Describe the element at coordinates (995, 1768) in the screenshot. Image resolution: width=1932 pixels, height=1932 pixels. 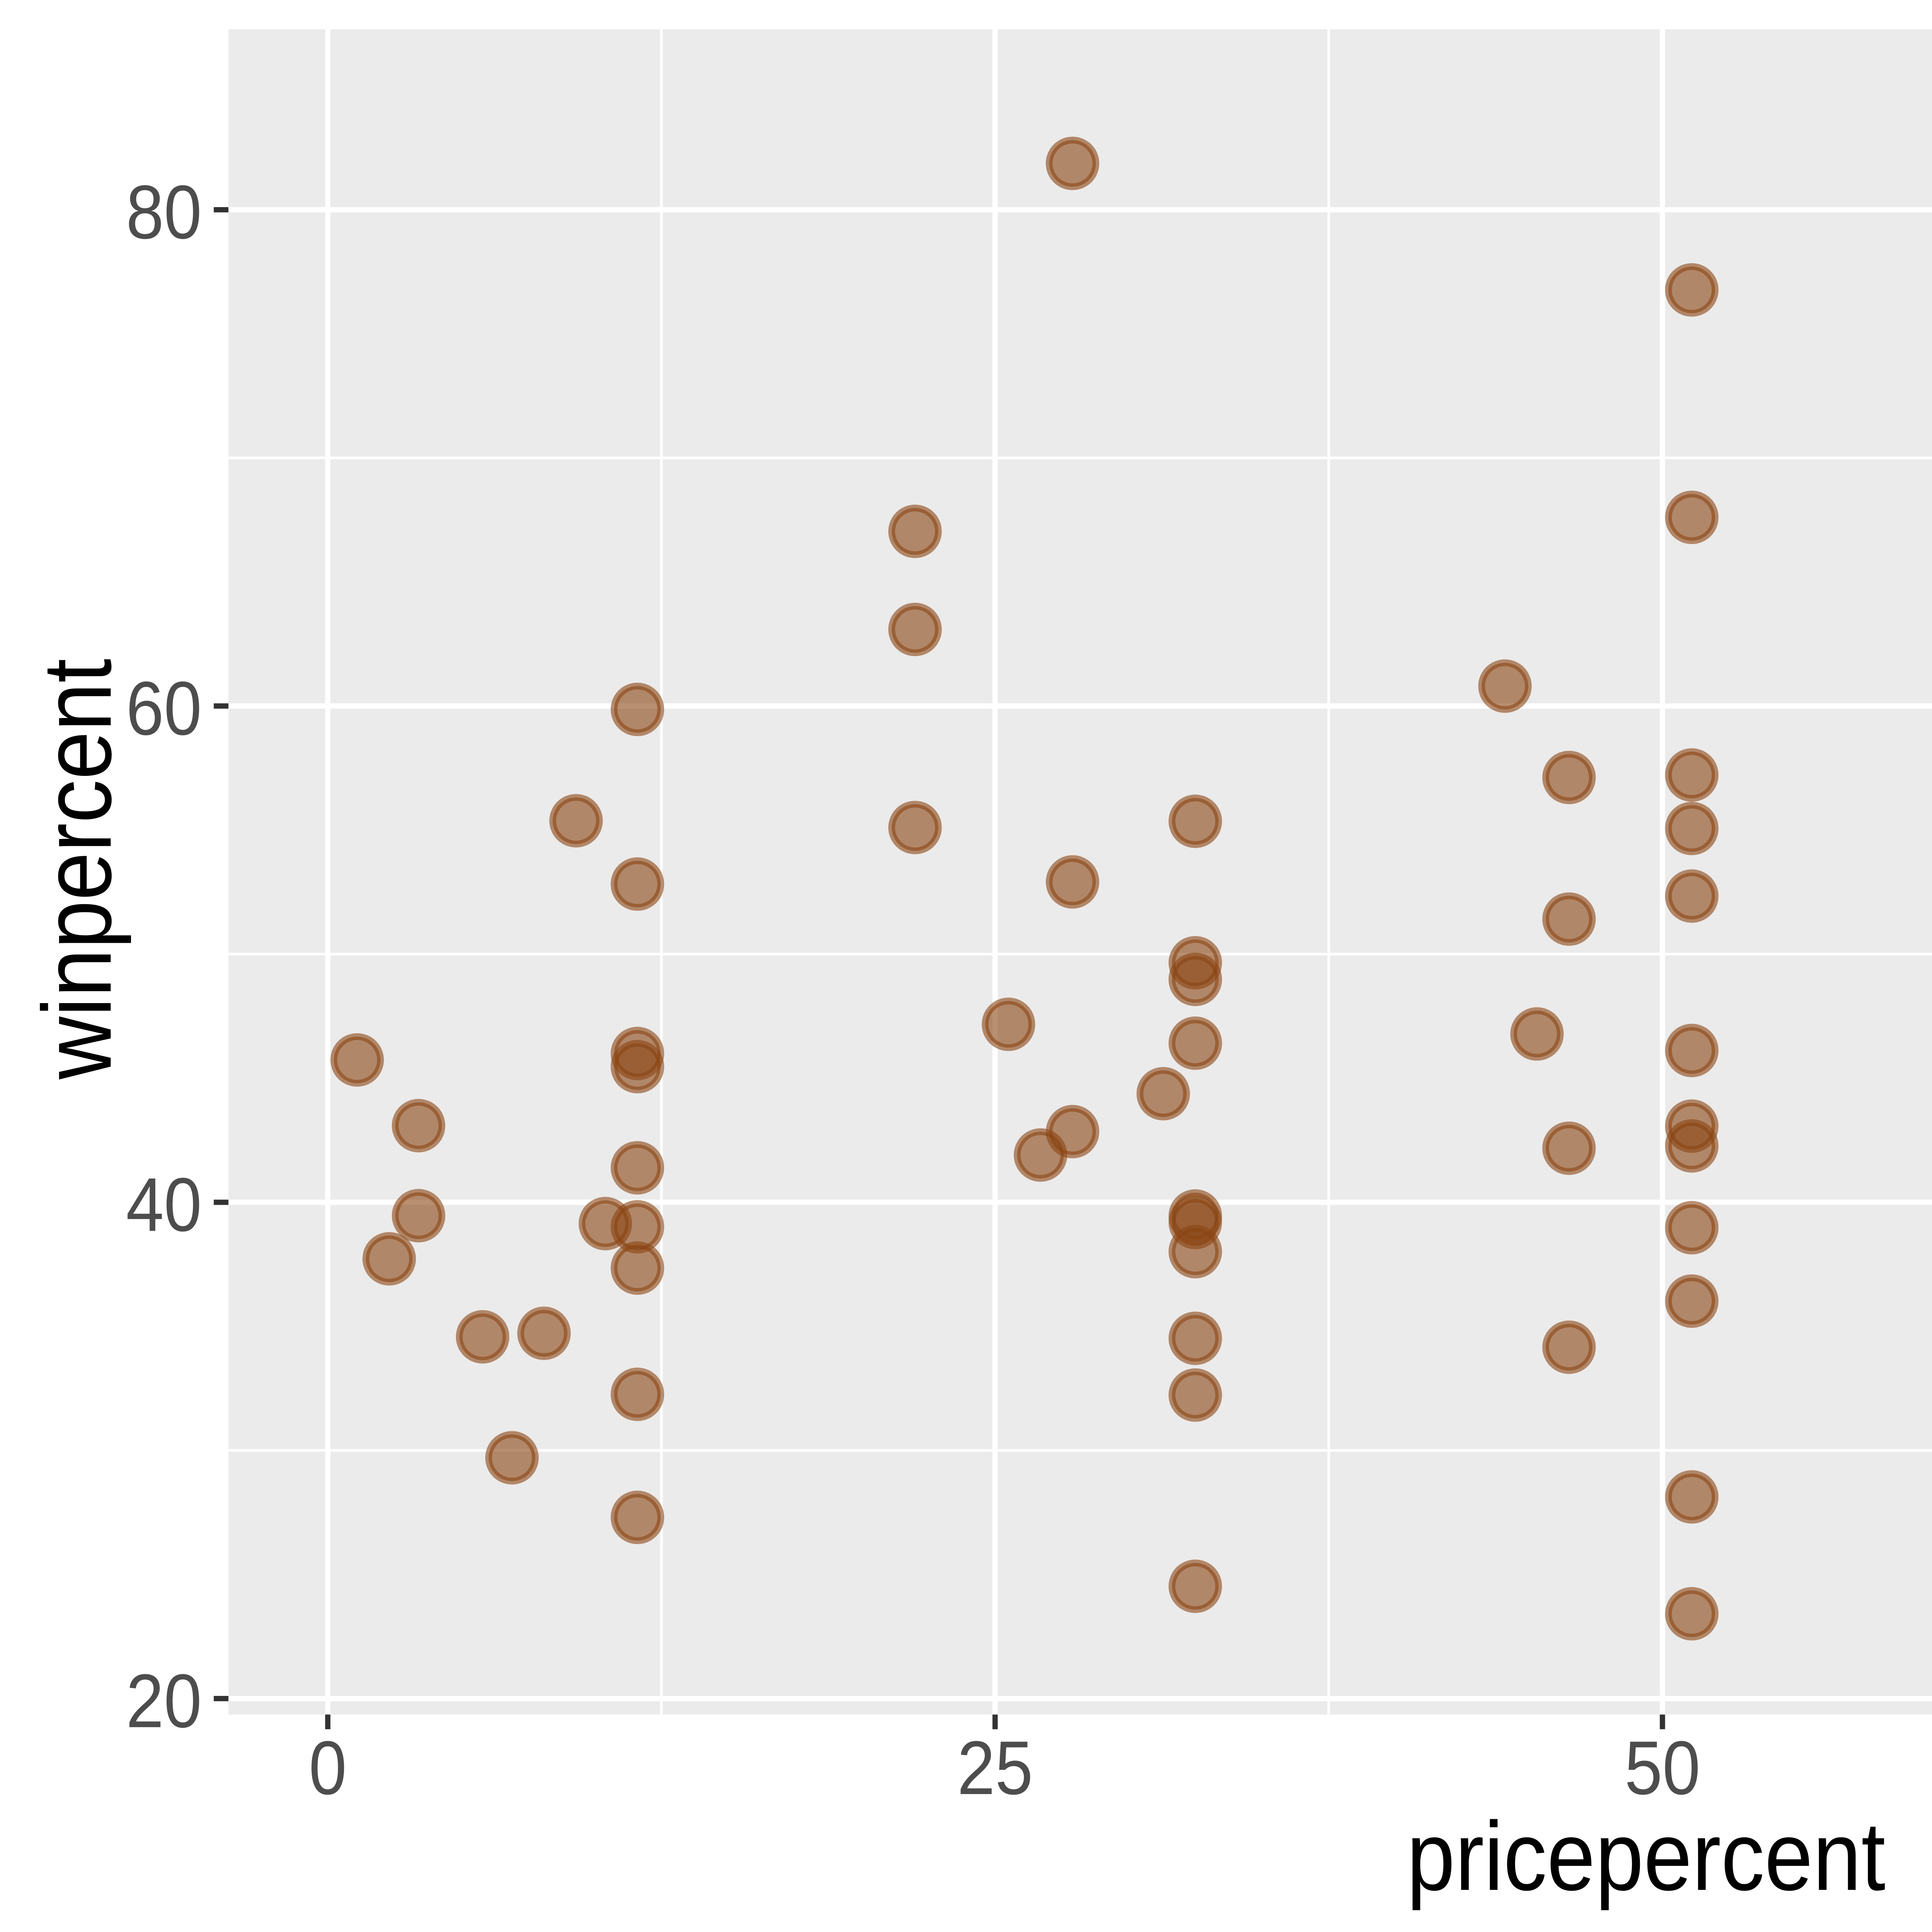
I see `svg-text: 25` at that location.